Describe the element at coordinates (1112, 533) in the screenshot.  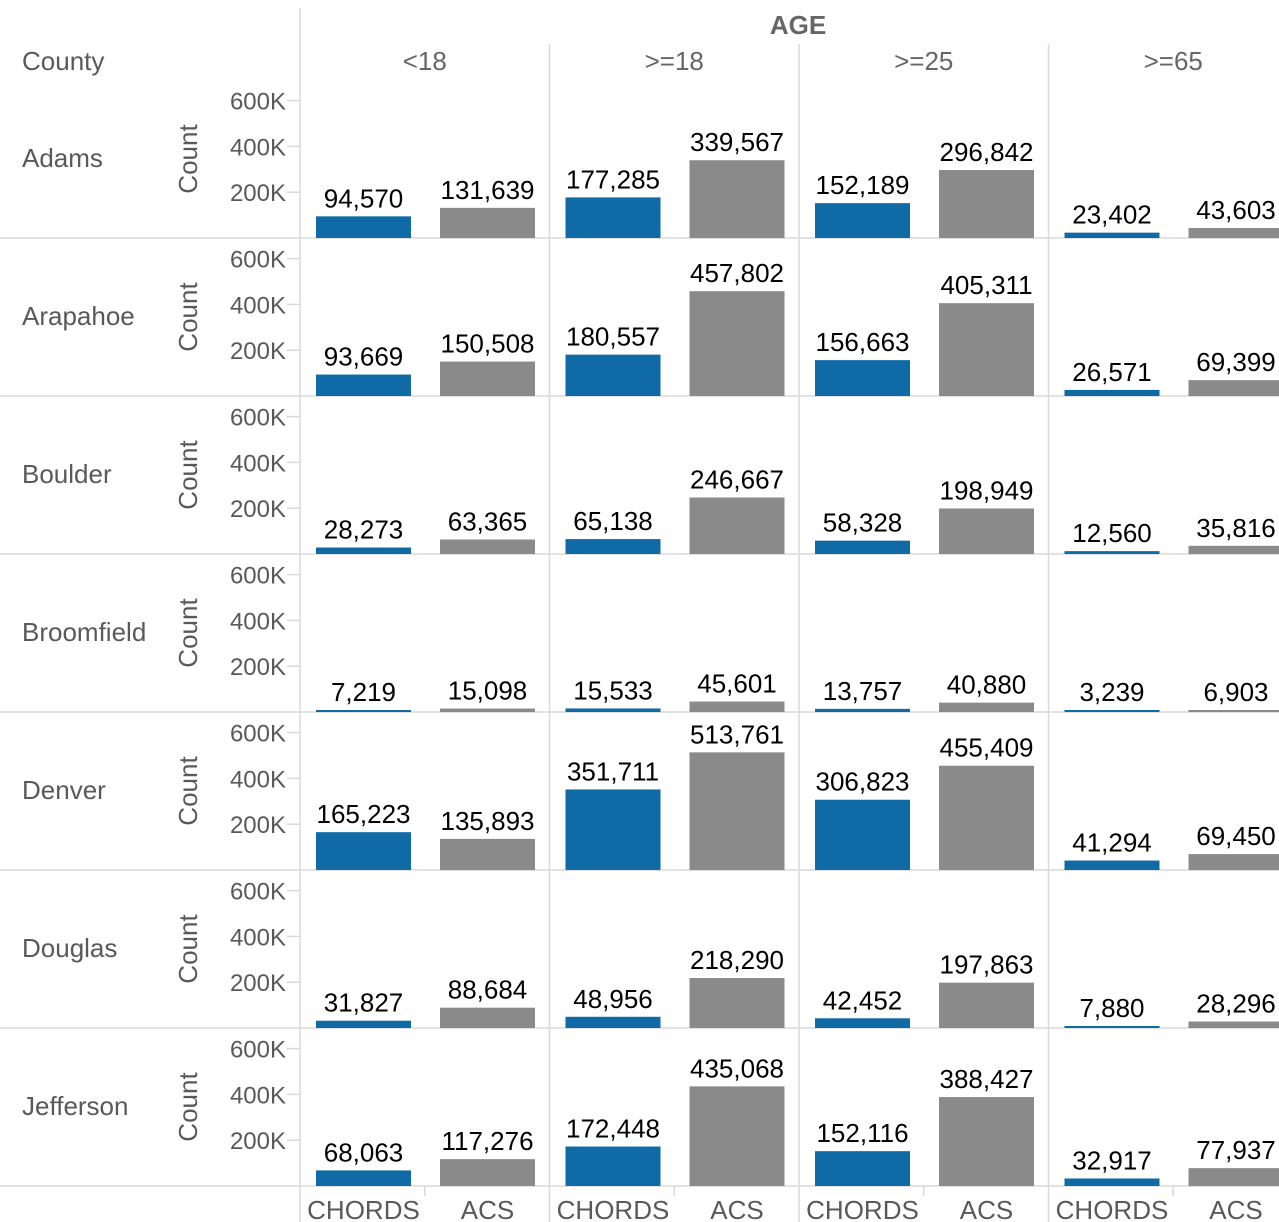
I see `bar-value-label: 12,560` at that location.